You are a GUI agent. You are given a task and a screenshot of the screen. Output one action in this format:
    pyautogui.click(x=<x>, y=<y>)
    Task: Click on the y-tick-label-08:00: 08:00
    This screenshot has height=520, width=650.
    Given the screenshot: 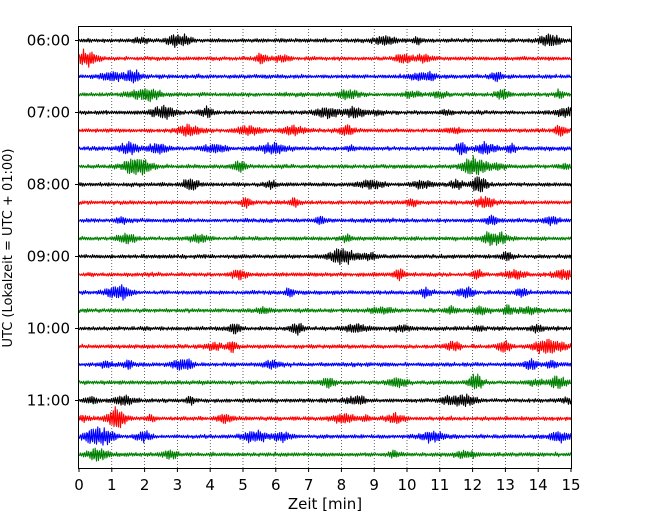 What is the action you would take?
    pyautogui.click(x=48, y=185)
    